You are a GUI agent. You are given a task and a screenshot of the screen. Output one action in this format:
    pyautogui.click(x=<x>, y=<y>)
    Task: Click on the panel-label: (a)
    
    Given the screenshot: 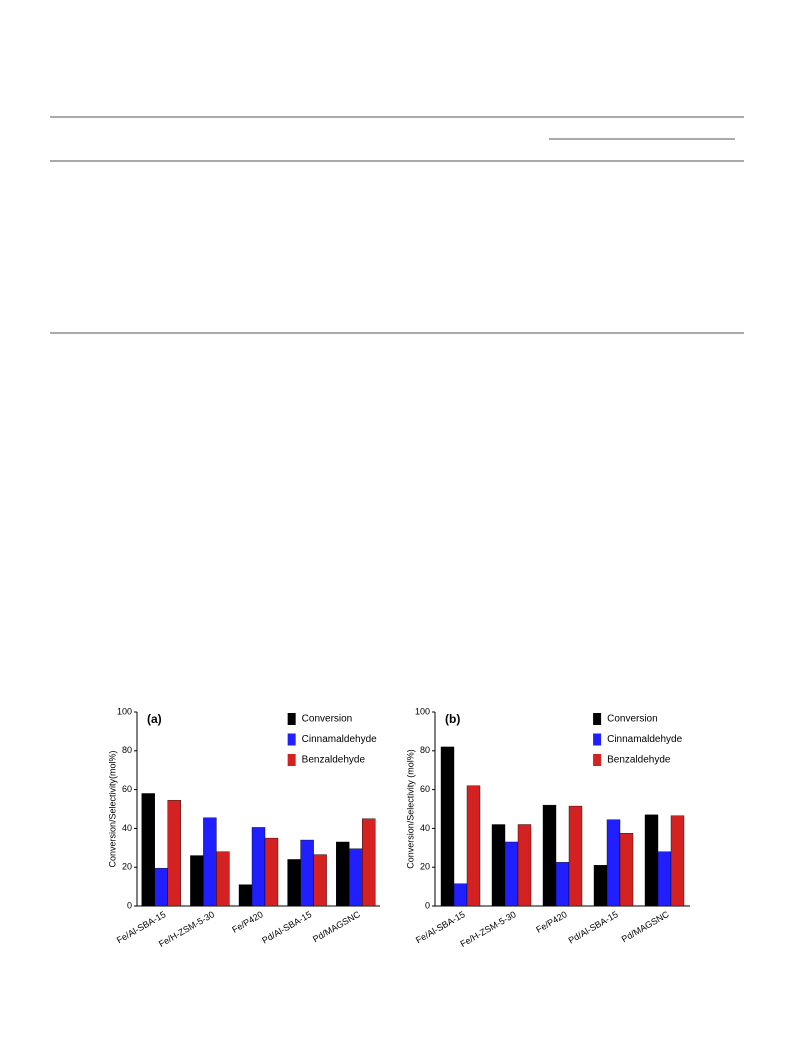 What is the action you would take?
    pyautogui.click(x=154, y=719)
    